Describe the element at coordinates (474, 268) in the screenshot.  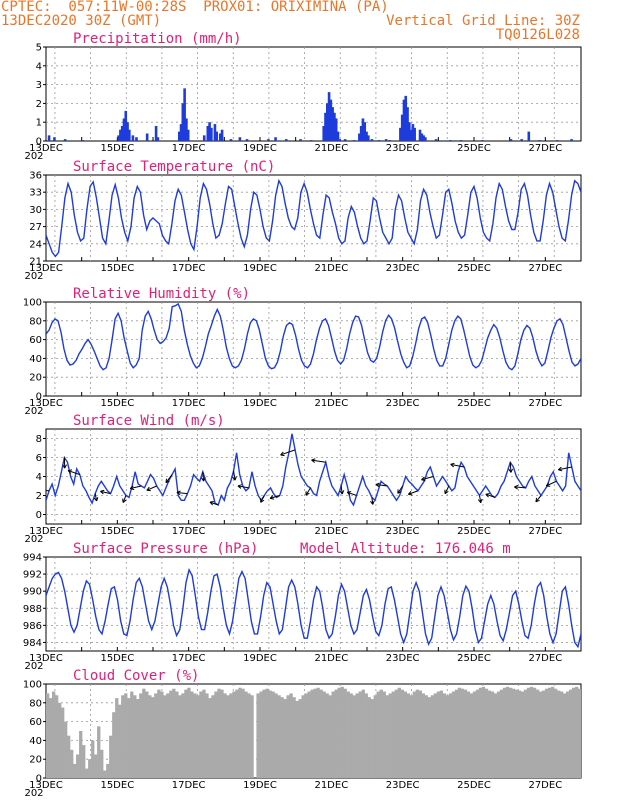
I see `temperature-xtick-label: 25DEC` at that location.